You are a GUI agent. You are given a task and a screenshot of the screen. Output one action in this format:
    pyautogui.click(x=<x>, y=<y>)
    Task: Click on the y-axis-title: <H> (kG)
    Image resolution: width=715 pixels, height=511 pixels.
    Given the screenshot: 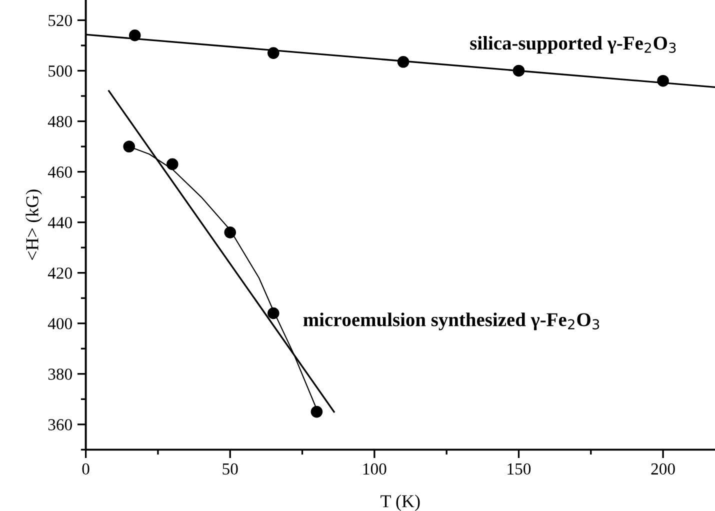 What is the action you would take?
    pyautogui.click(x=34, y=225)
    